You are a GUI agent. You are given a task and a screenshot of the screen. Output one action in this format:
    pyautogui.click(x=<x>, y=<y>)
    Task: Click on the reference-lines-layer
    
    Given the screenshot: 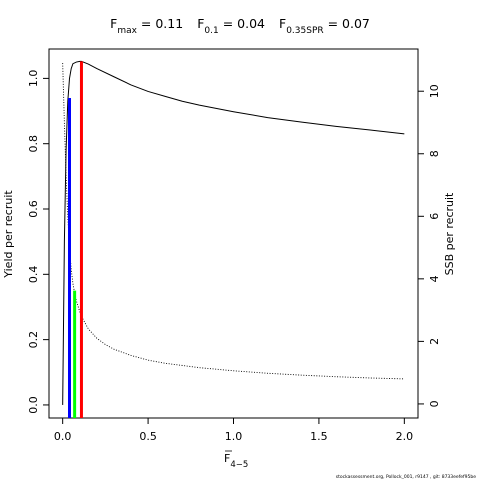 What is the action you would take?
    pyautogui.click(x=75, y=239)
    